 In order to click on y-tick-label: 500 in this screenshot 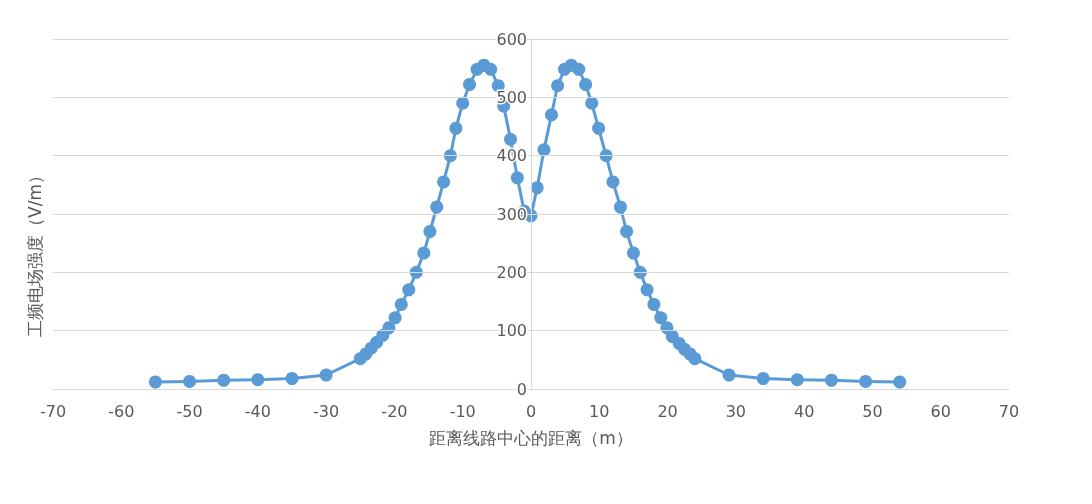, I will do `click(511, 97)`.